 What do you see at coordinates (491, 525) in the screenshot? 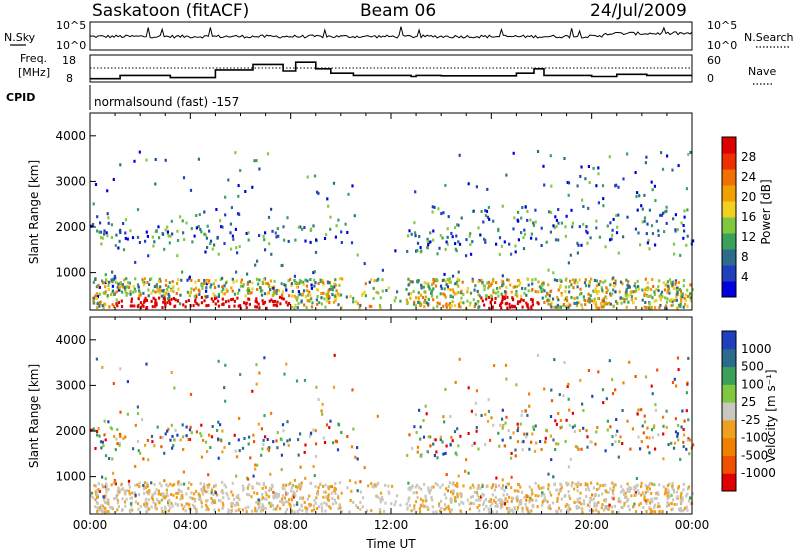
I see `xtick-label: 16:00` at bounding box center [491, 525].